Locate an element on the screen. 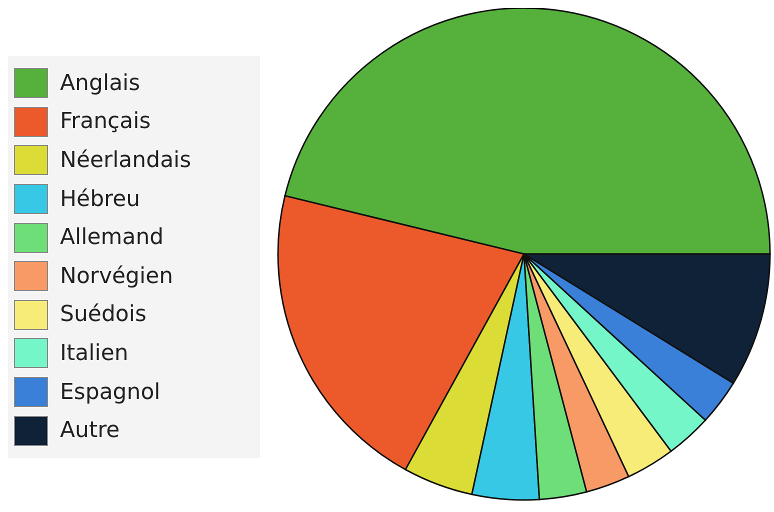 This screenshot has width=774, height=512. legend-label: Français is located at coordinates (105, 121).